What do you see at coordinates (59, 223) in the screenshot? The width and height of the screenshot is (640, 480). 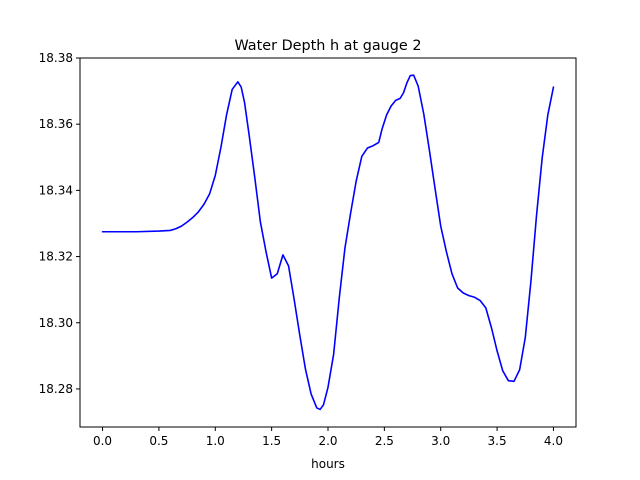 I see `y-axis: 18.28 18.30 18.32 18.34 18.36 18.38` at bounding box center [59, 223].